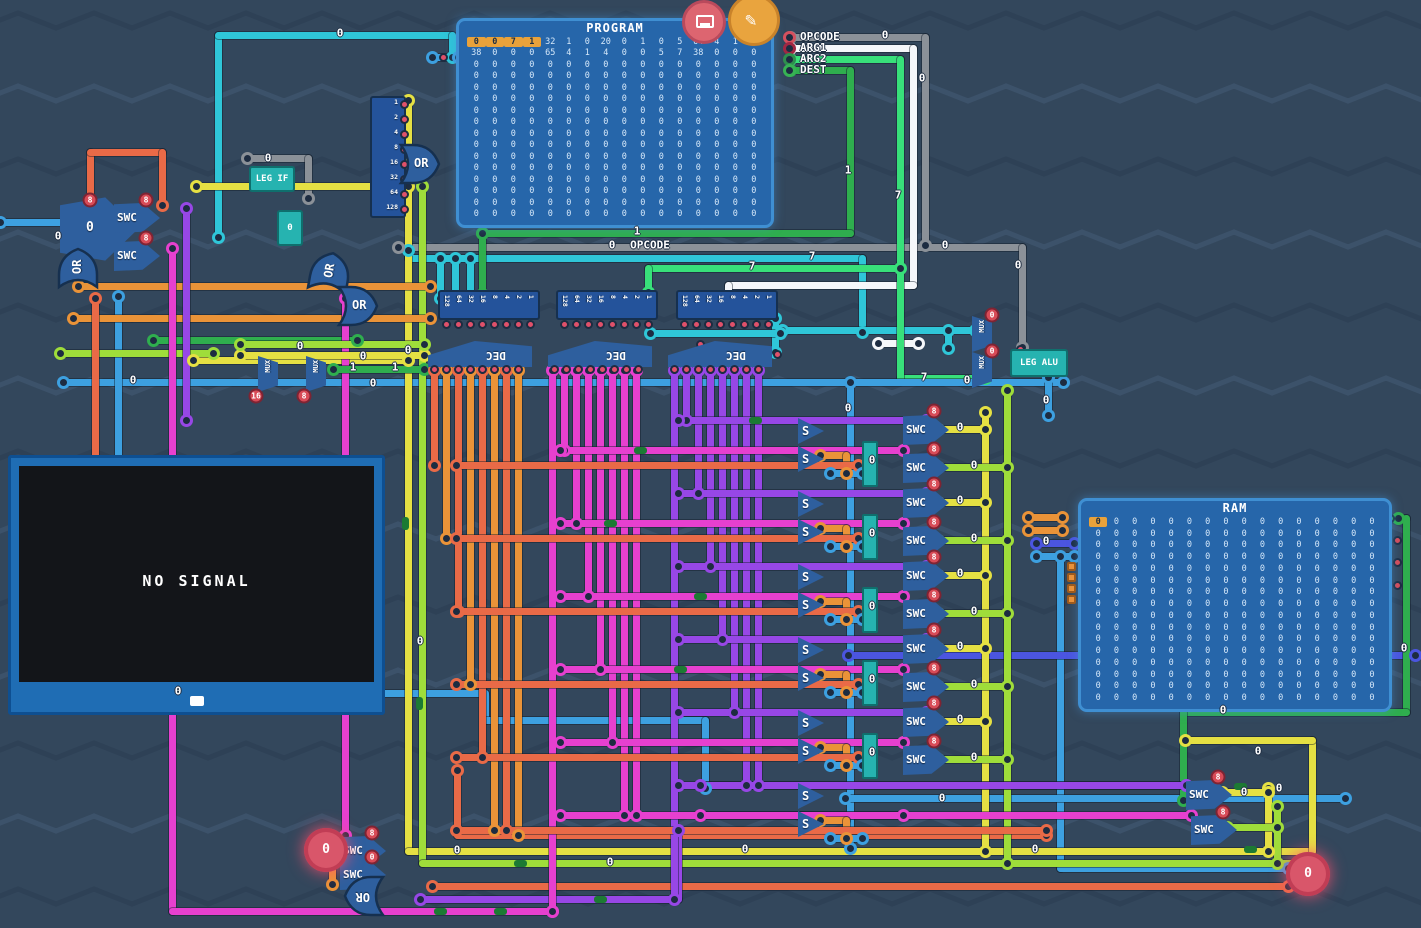 This screenshot has width=1421, height=928. What do you see at coordinates (196, 585) in the screenshot?
I see `output-monitor: NO SIGNAL` at bounding box center [196, 585].